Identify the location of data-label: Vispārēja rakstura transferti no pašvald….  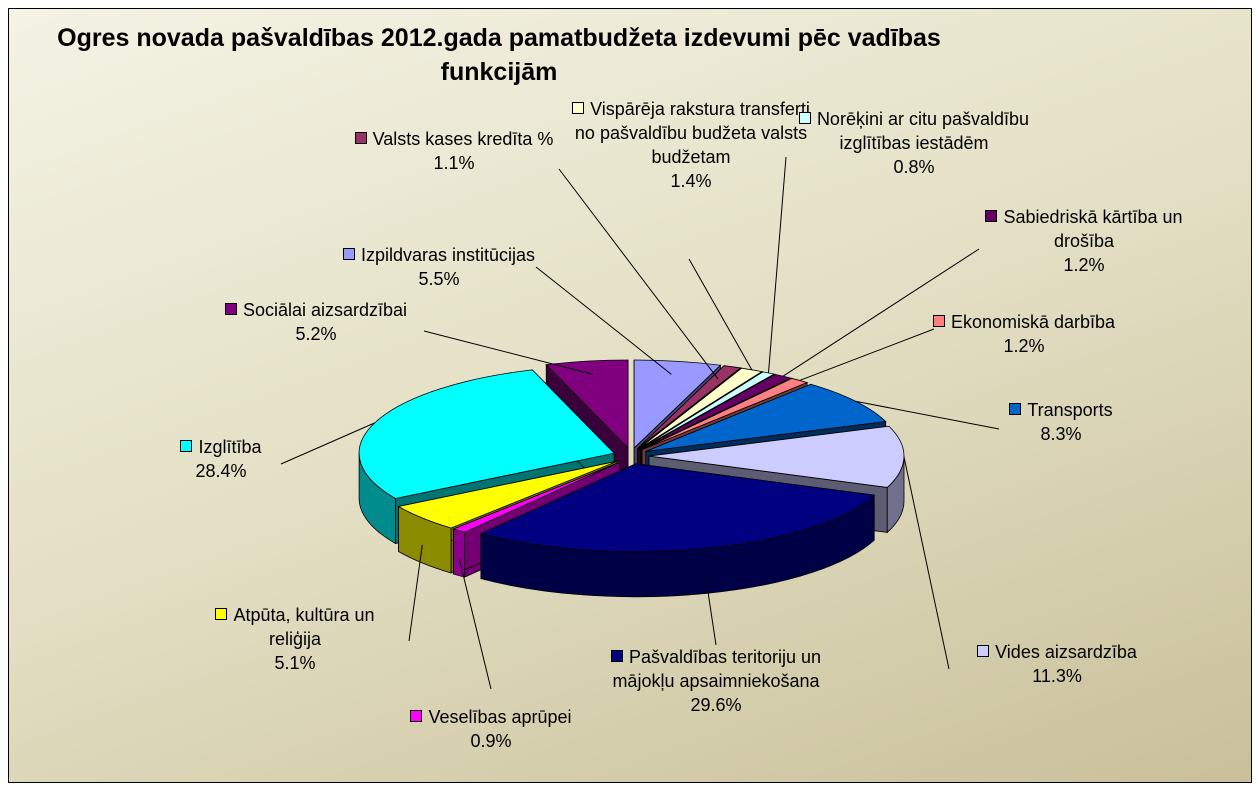
(691, 145).